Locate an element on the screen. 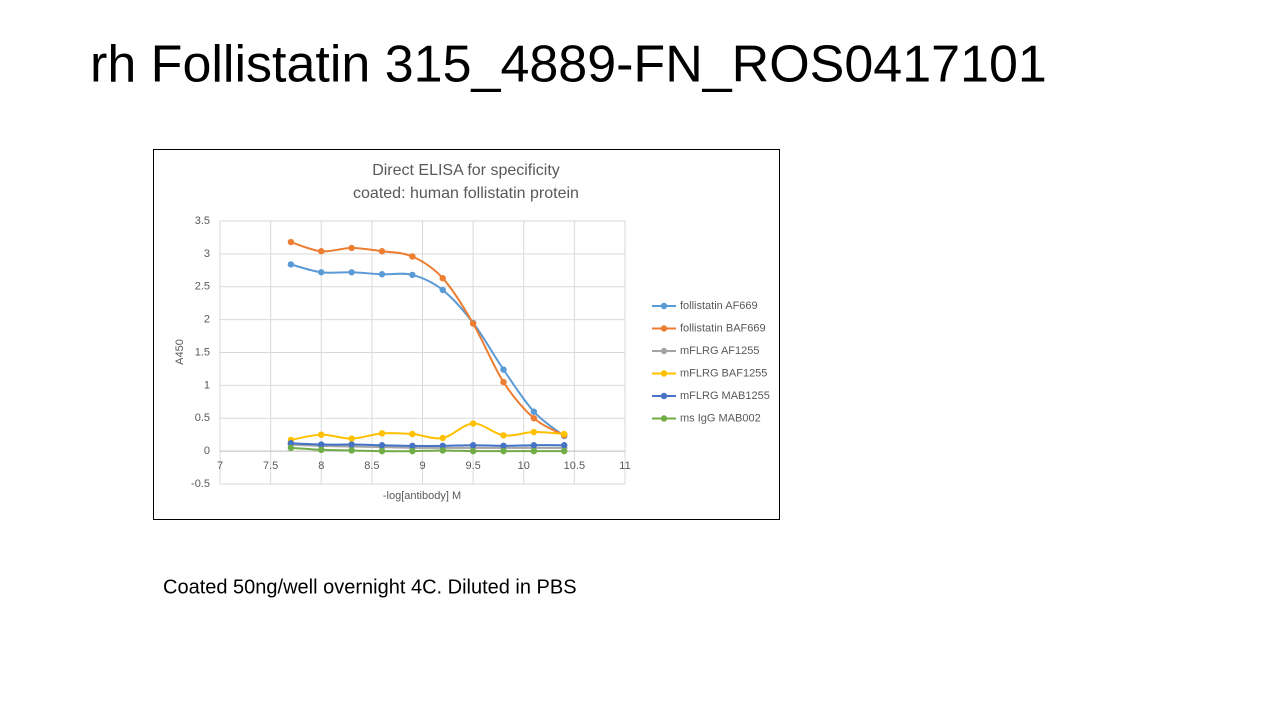  y-tick-label: 0.5 is located at coordinates (202, 418).